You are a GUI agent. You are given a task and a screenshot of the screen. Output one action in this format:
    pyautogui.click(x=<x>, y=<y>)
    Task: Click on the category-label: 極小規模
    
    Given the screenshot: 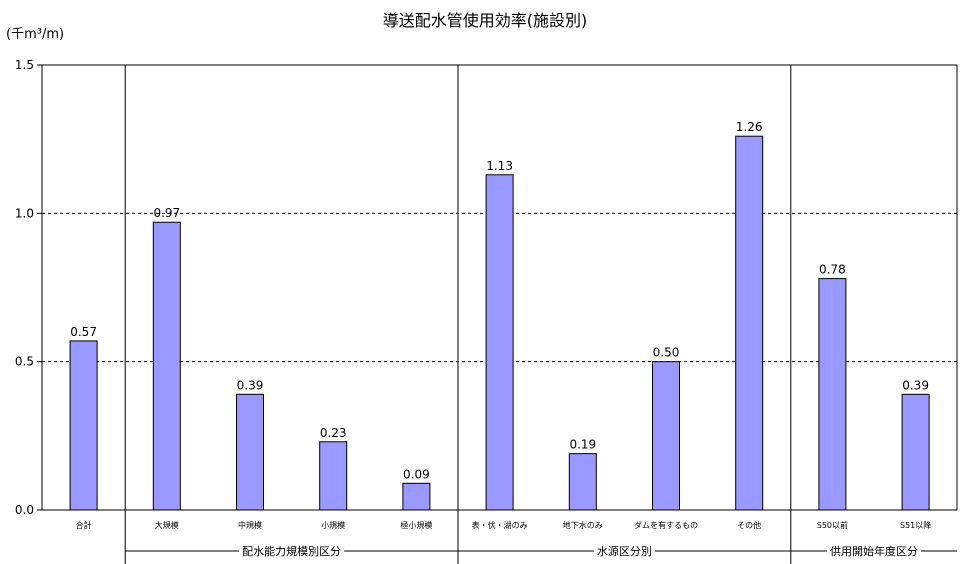 What is the action you would take?
    pyautogui.click(x=416, y=525)
    